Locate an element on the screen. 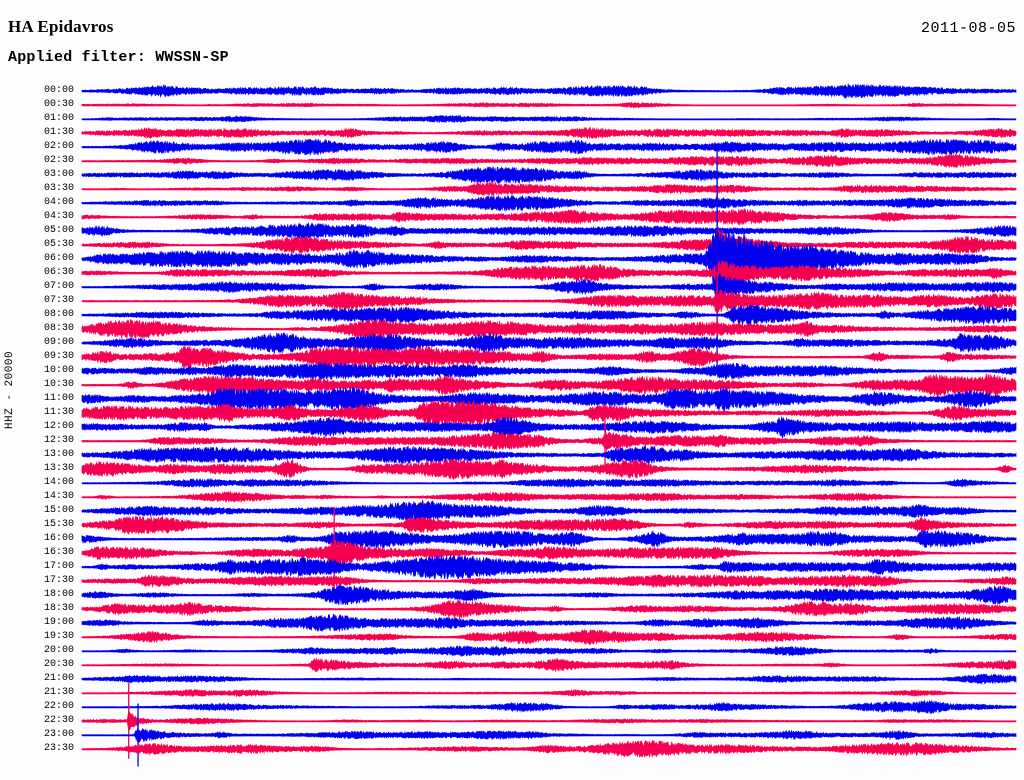  time-tick-label: 22:30 is located at coordinates (58, 720).